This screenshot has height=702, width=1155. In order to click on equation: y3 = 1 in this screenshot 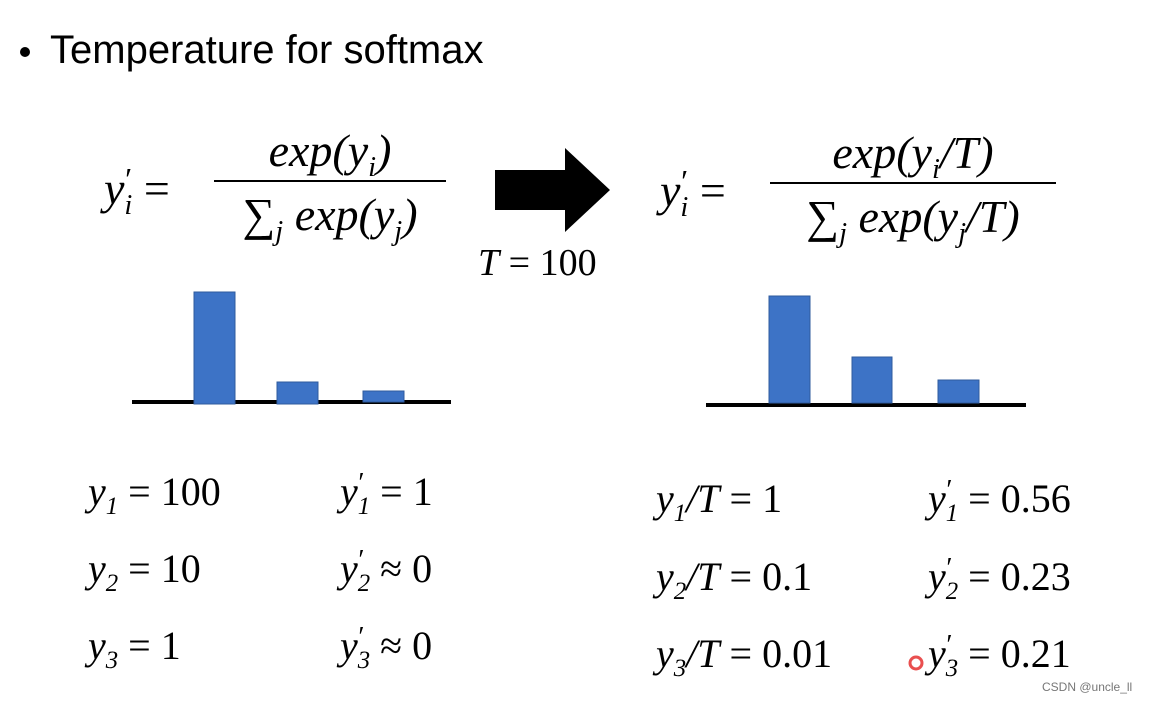, I will do `click(134, 648)`.